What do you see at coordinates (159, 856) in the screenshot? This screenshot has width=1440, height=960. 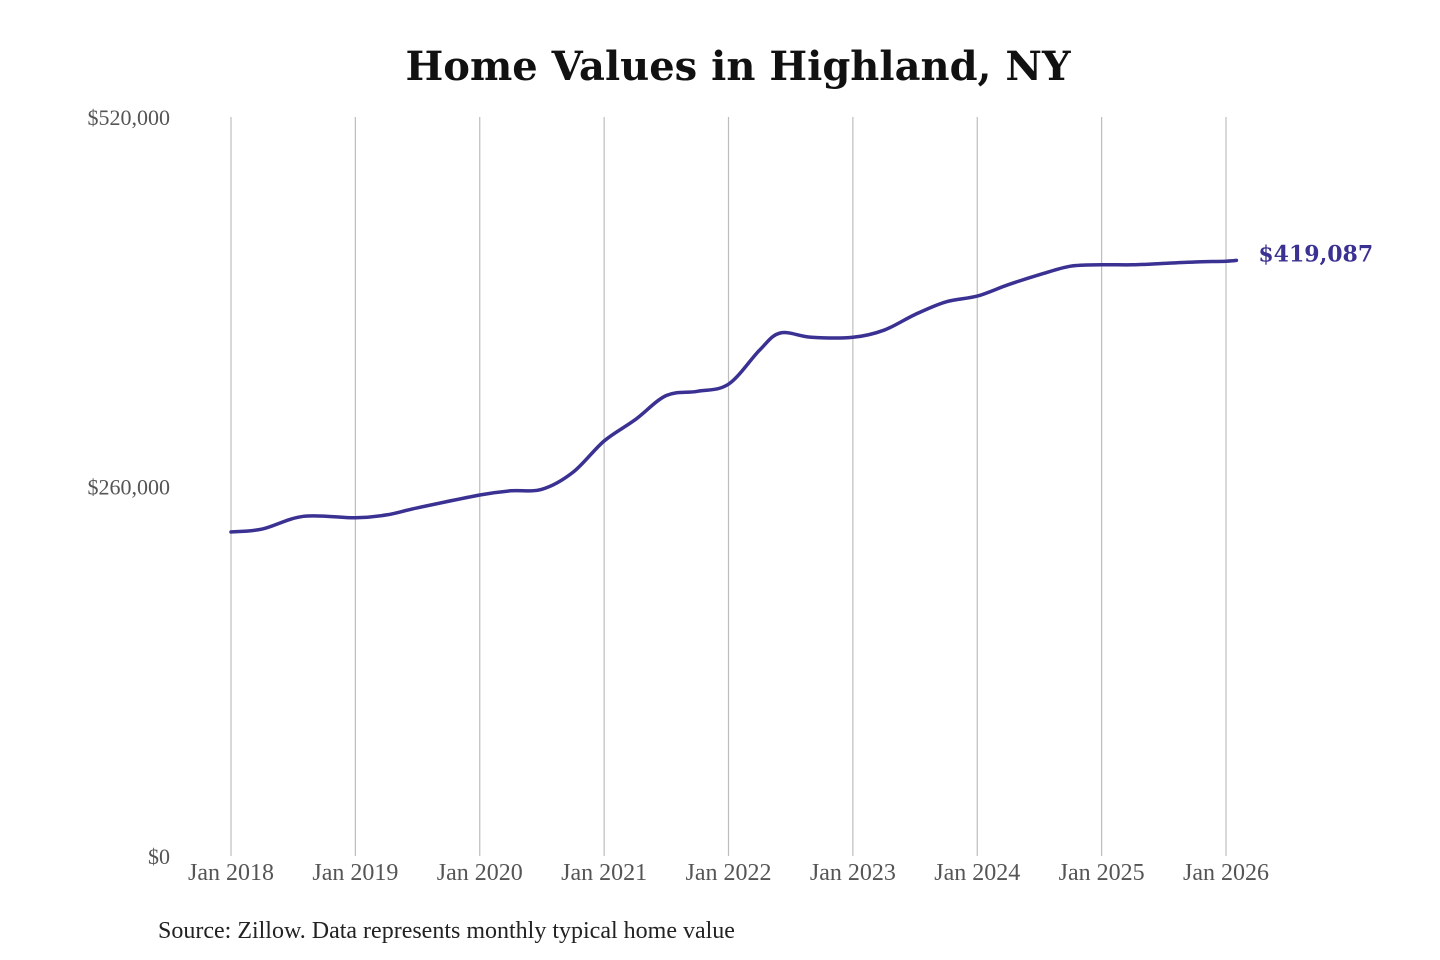 I see `y-tick-label: $0` at bounding box center [159, 856].